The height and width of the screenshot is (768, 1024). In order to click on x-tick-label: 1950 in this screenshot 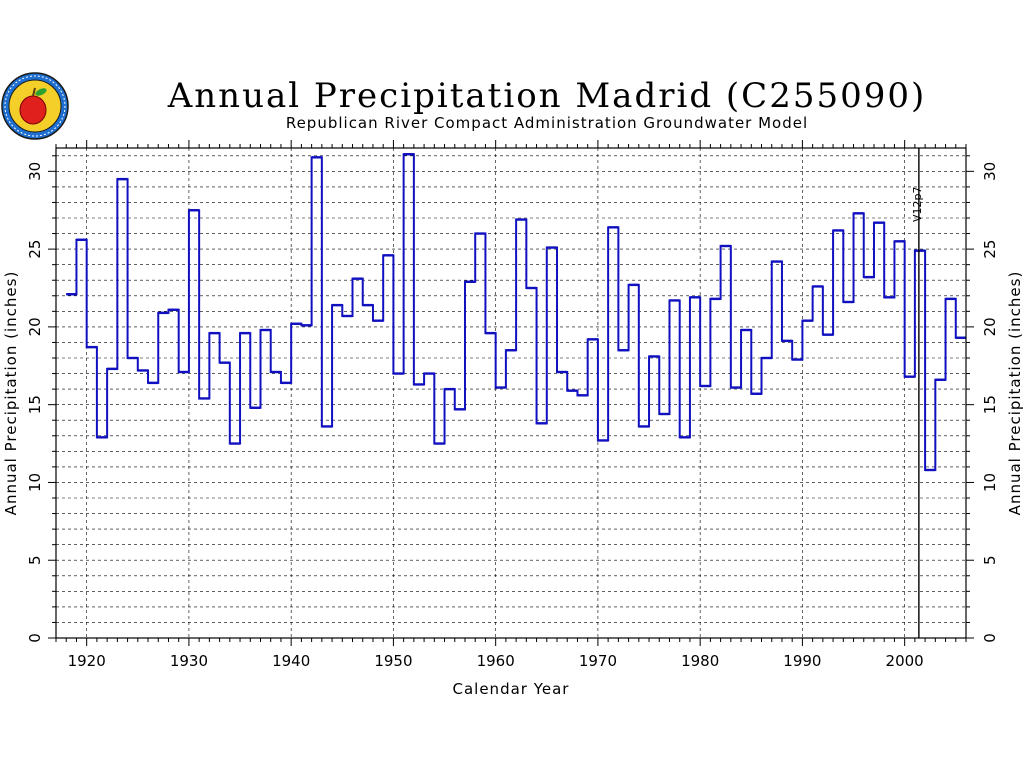, I will do `click(393, 661)`.